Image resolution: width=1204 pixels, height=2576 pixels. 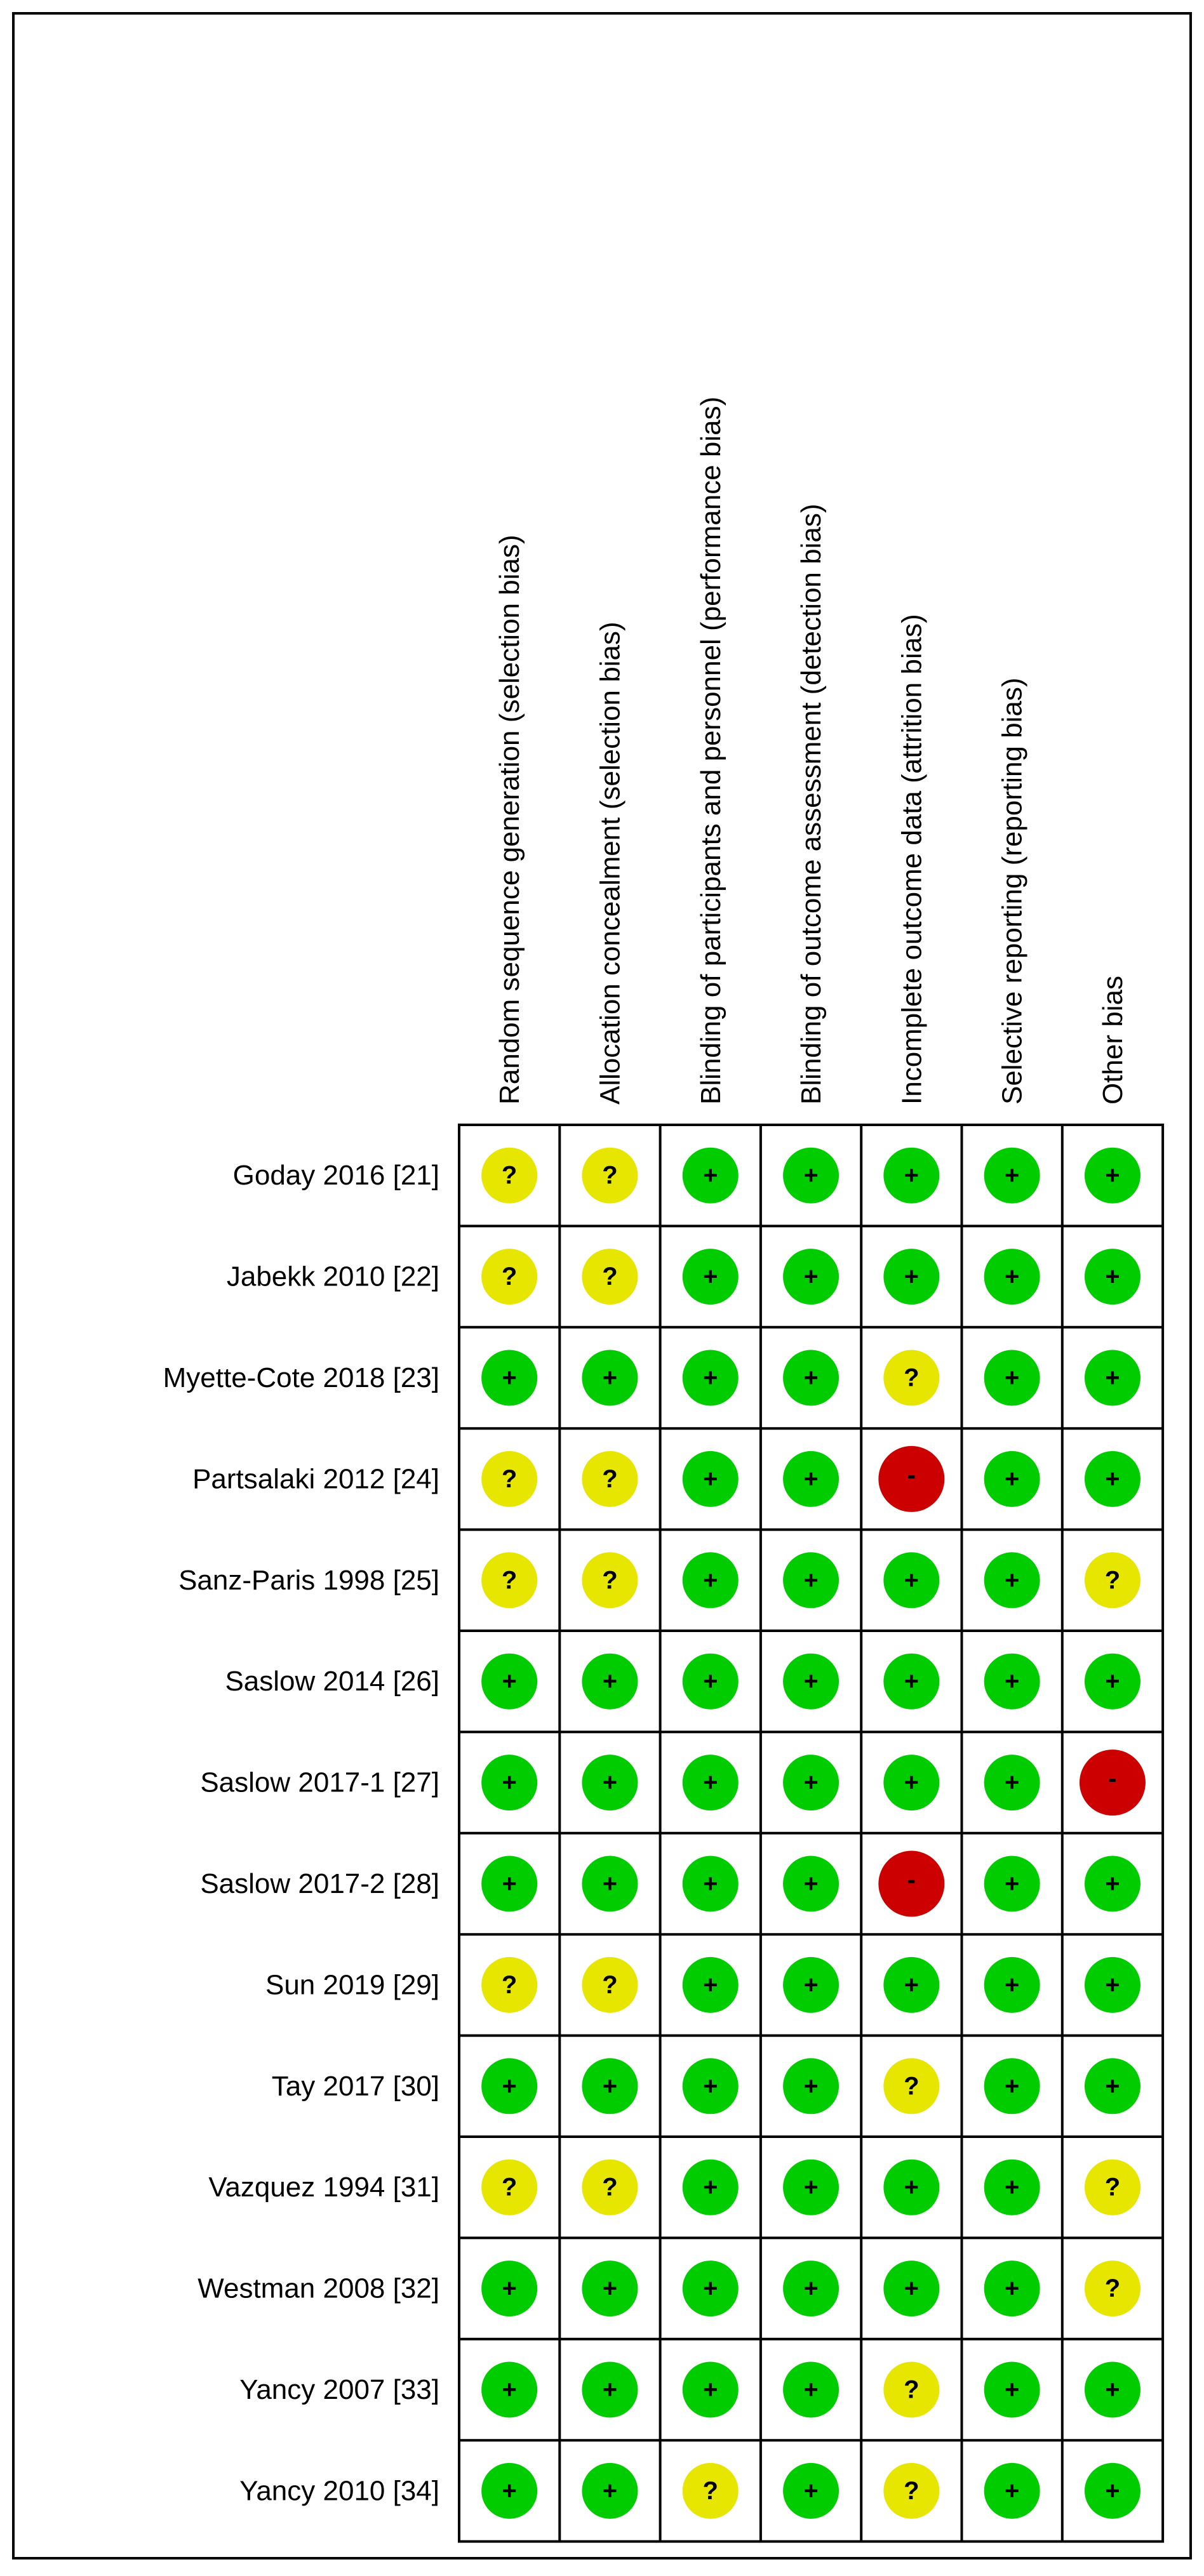 What do you see at coordinates (332, 1681) in the screenshot?
I see `study-label: Saslow 2014 [26]` at bounding box center [332, 1681].